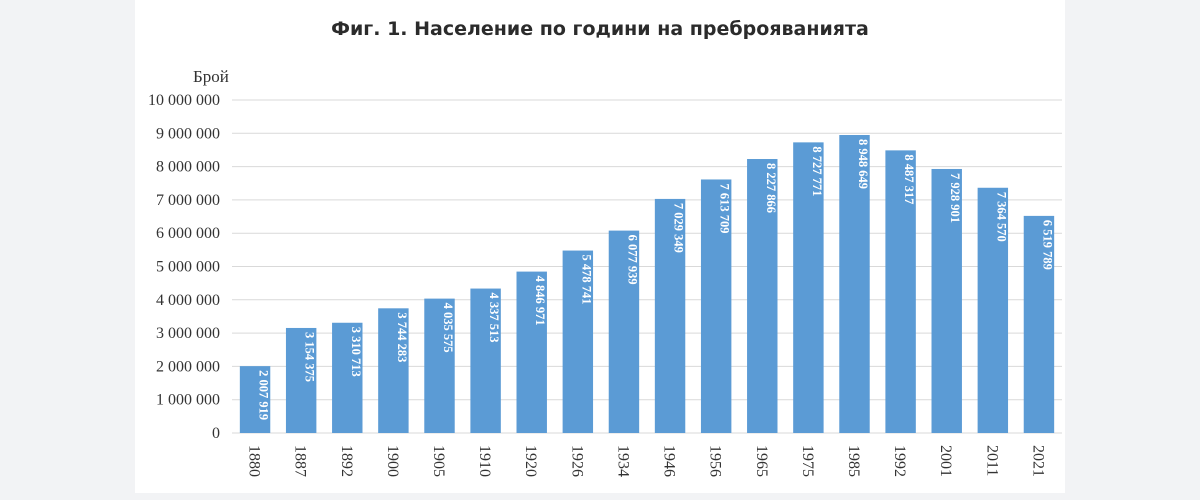 Image resolution: width=1200 pixels, height=500 pixels. Describe the element at coordinates (863, 164) in the screenshot. I see `data-label: 8 948 649` at that location.